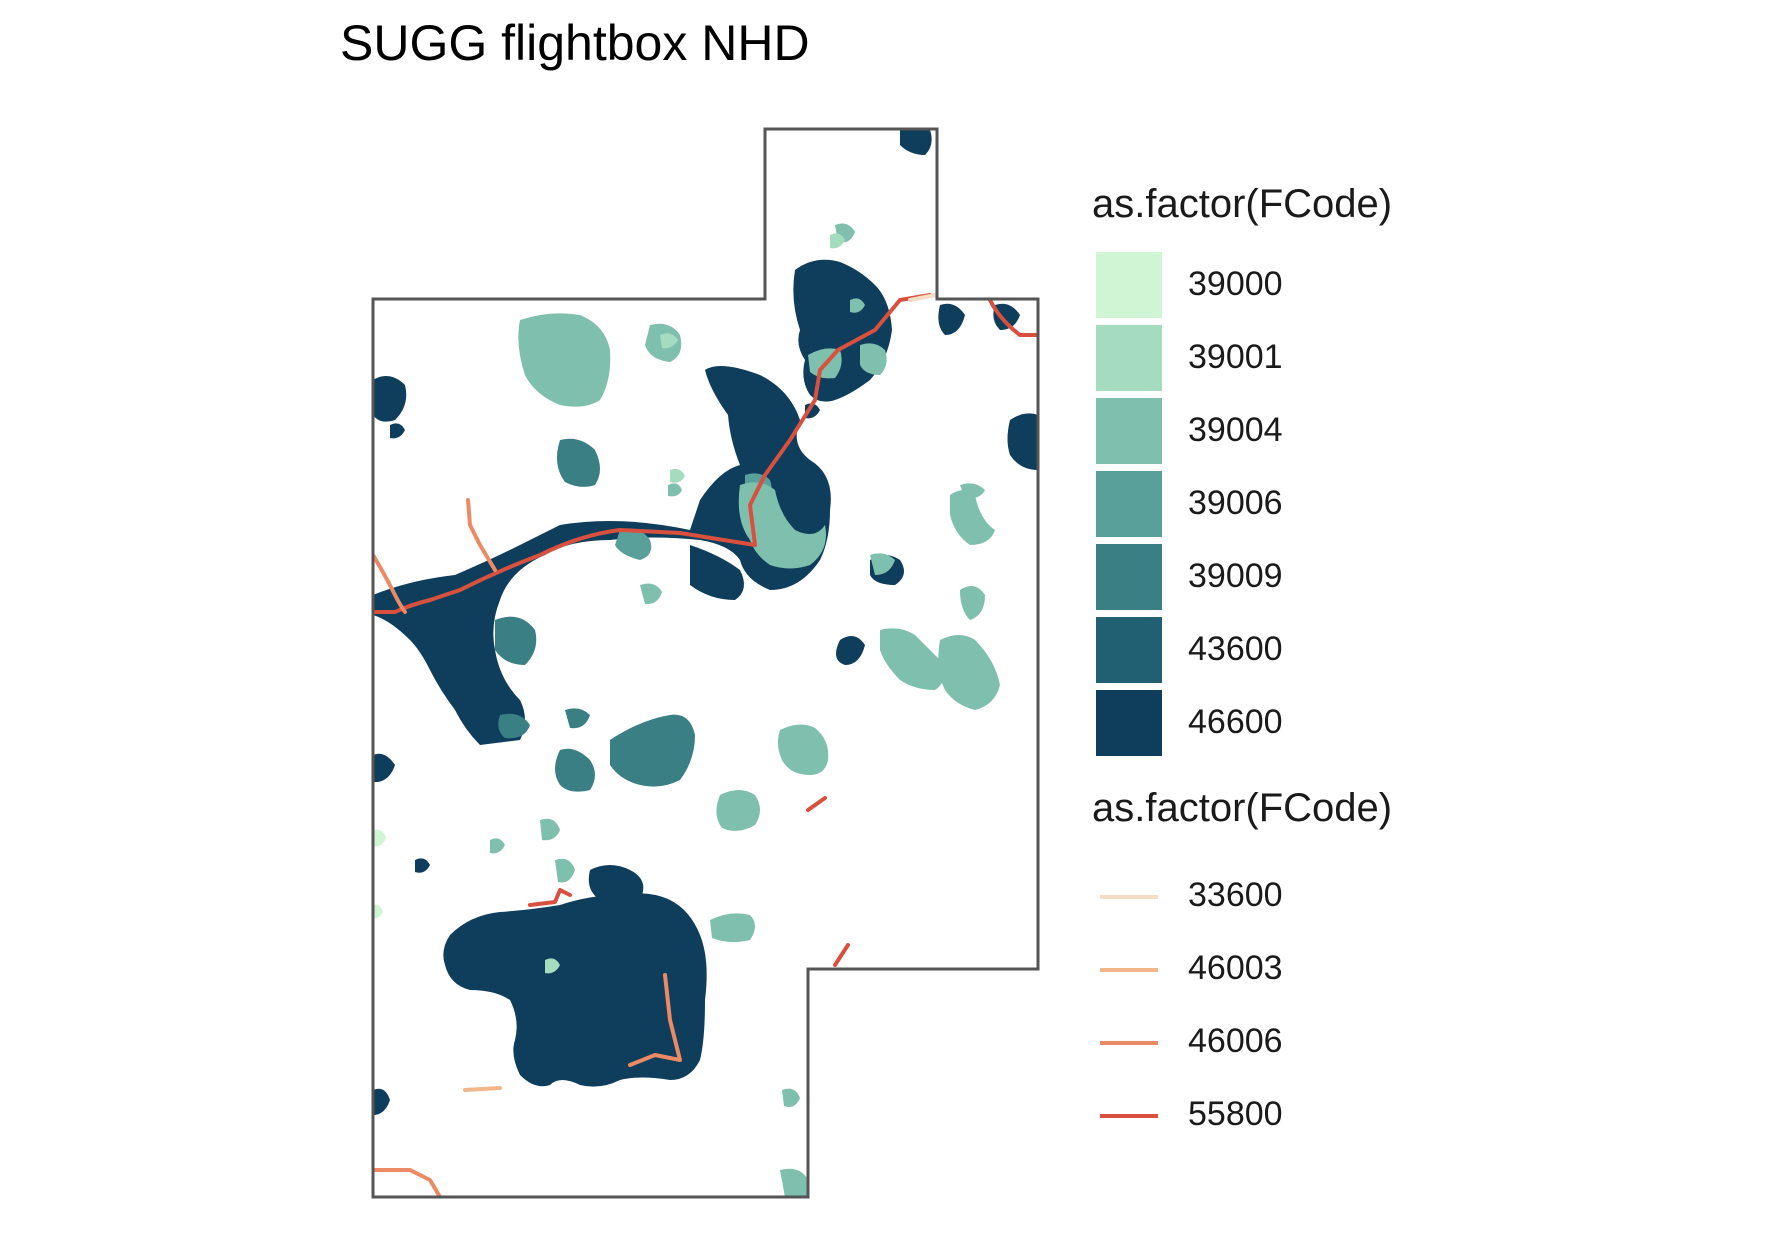 Image resolution: width=1771 pixels, height=1243 pixels. I want to click on legend-fill-label-39009: 39009, so click(1235, 576).